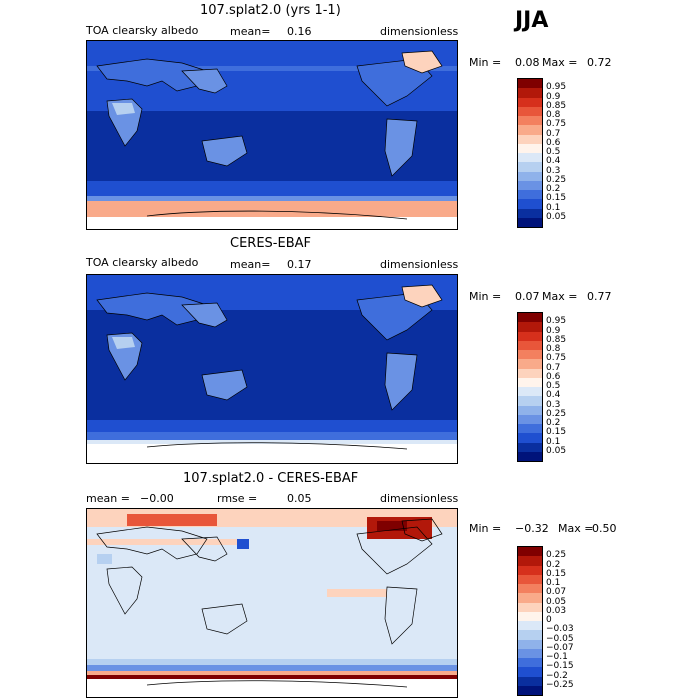  I want to click on panel-2-min-label: Min =, so click(485, 296).